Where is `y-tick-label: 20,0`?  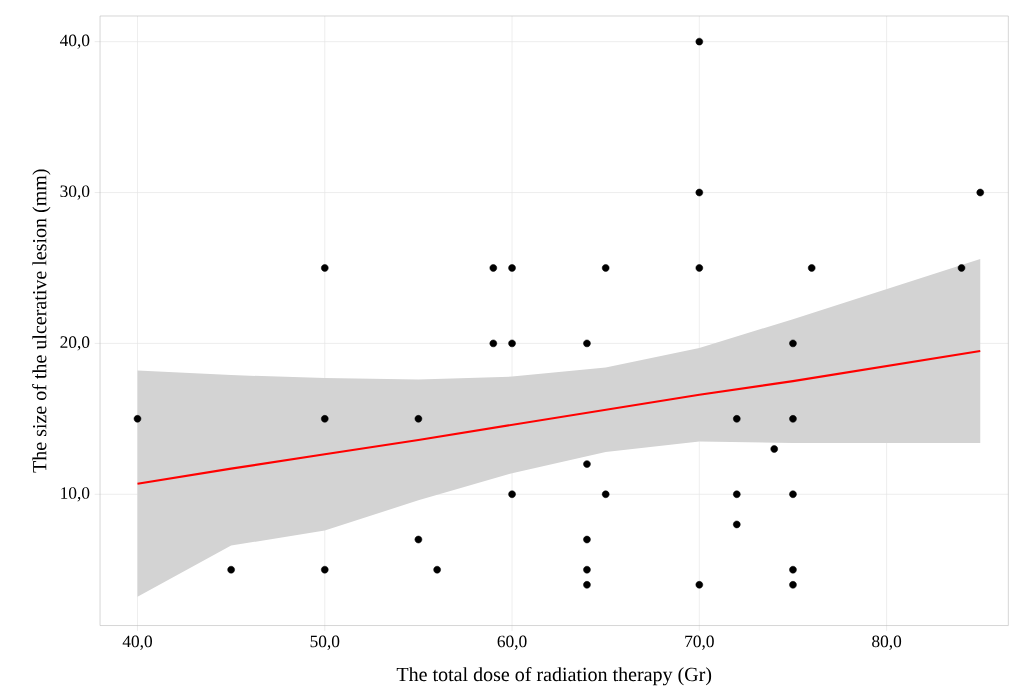 y-tick-label: 20,0 is located at coordinates (75, 343).